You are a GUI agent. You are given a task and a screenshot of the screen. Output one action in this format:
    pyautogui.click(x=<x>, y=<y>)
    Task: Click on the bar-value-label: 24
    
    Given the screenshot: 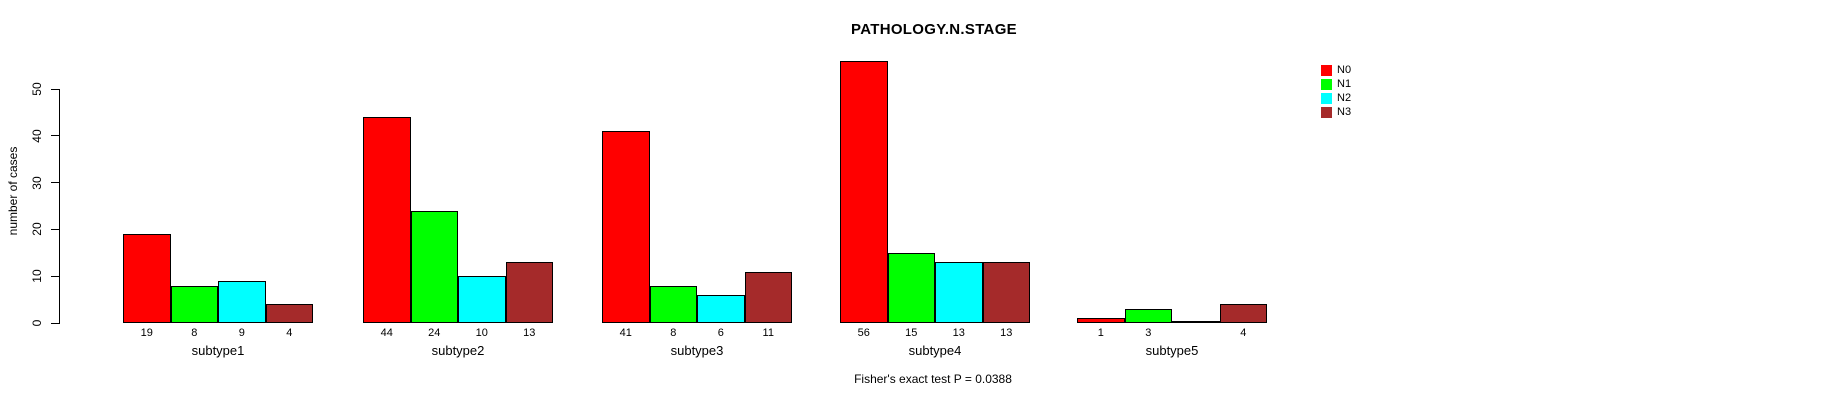 What is the action you would take?
    pyautogui.click(x=434, y=333)
    